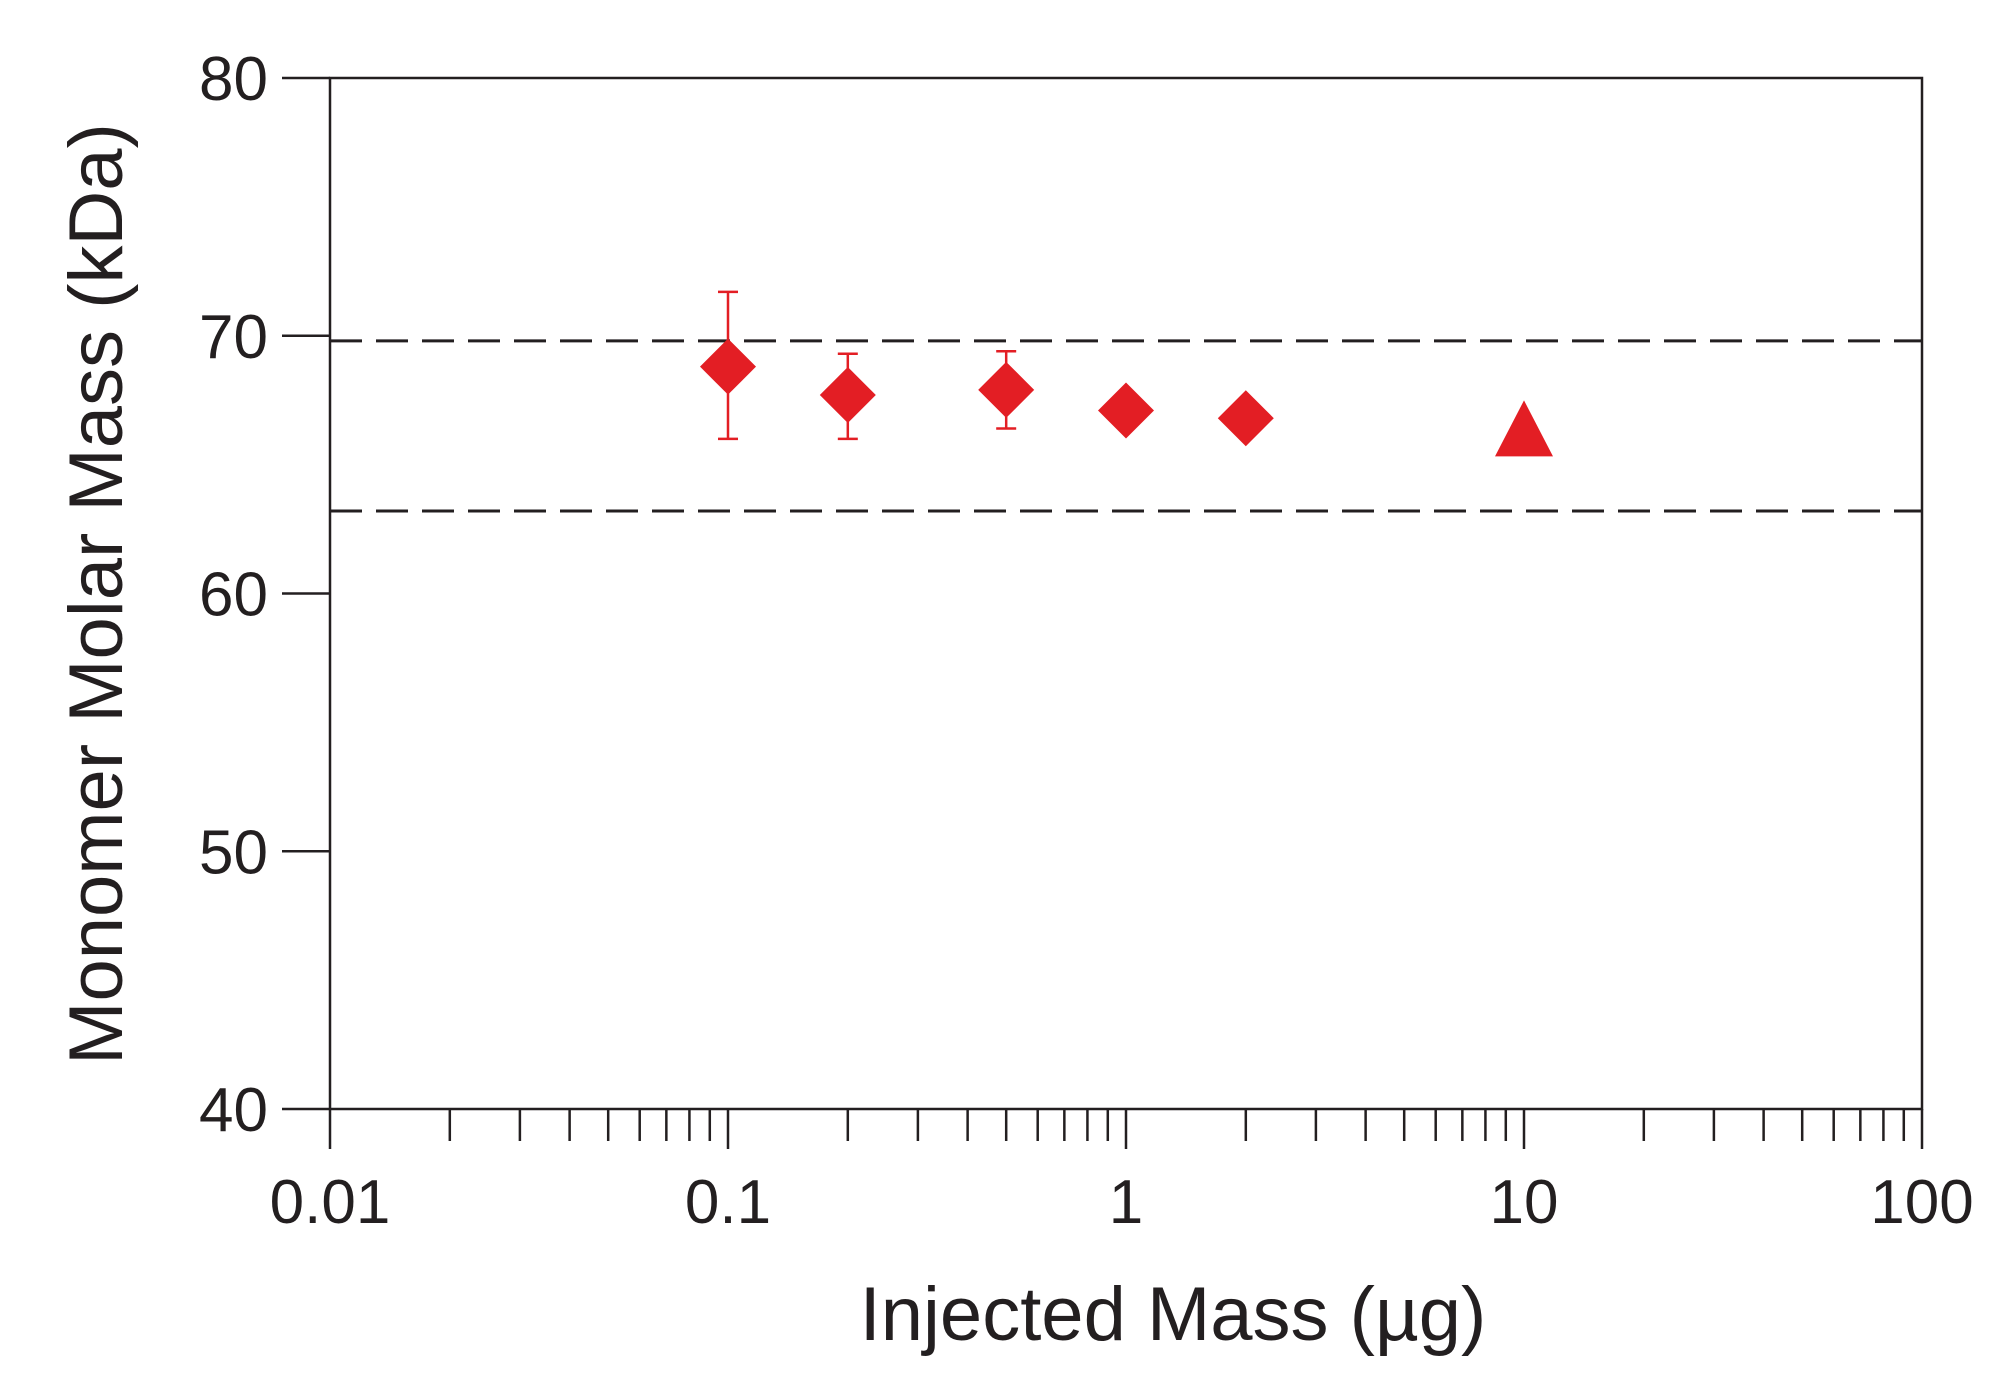 This screenshot has height=1399, width=2000. Describe the element at coordinates (1126, 373) in the screenshot. I see `data-points` at that location.